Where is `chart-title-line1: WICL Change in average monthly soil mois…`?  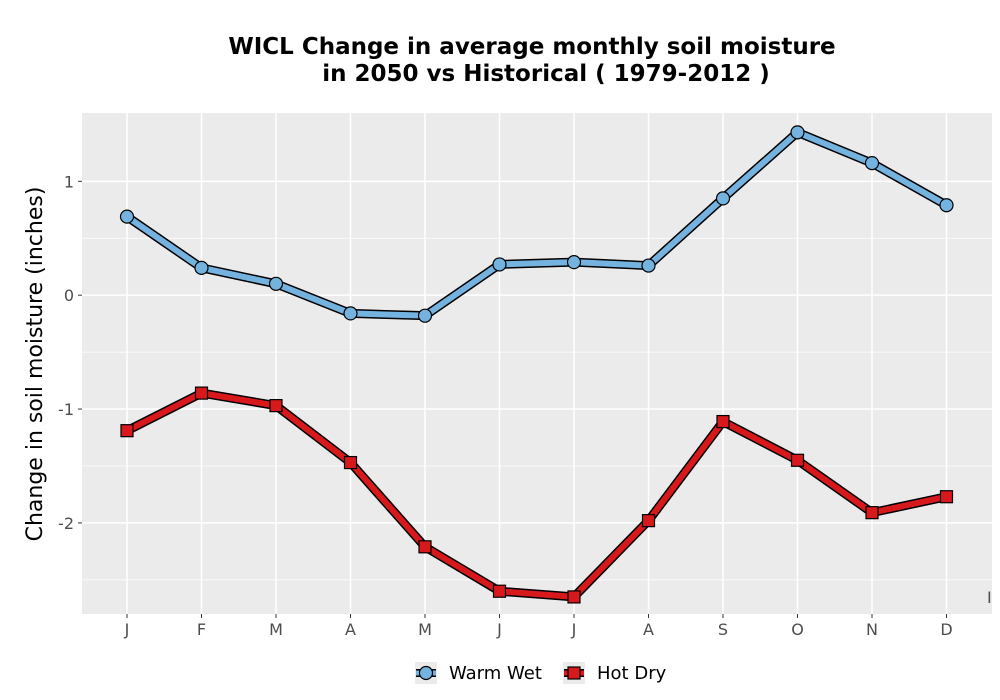 chart-title-line1: WICL Change in average monthly soil mois… is located at coordinates (531, 47).